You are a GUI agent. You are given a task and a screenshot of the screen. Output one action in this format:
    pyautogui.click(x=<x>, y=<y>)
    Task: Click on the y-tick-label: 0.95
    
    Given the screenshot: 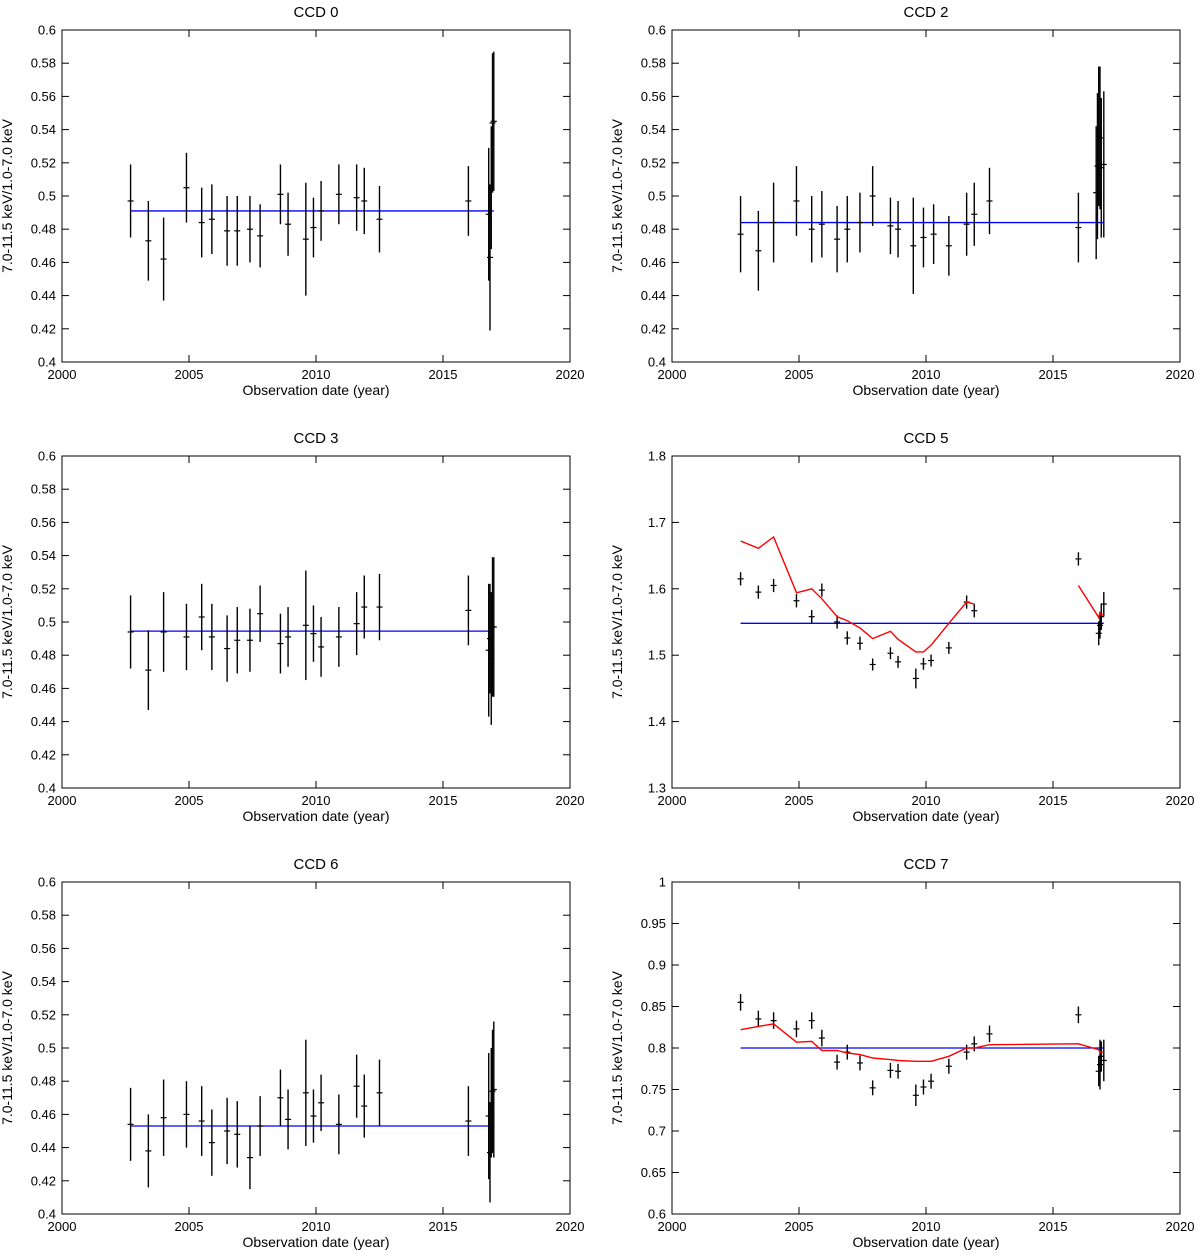 What is the action you would take?
    pyautogui.click(x=653, y=923)
    